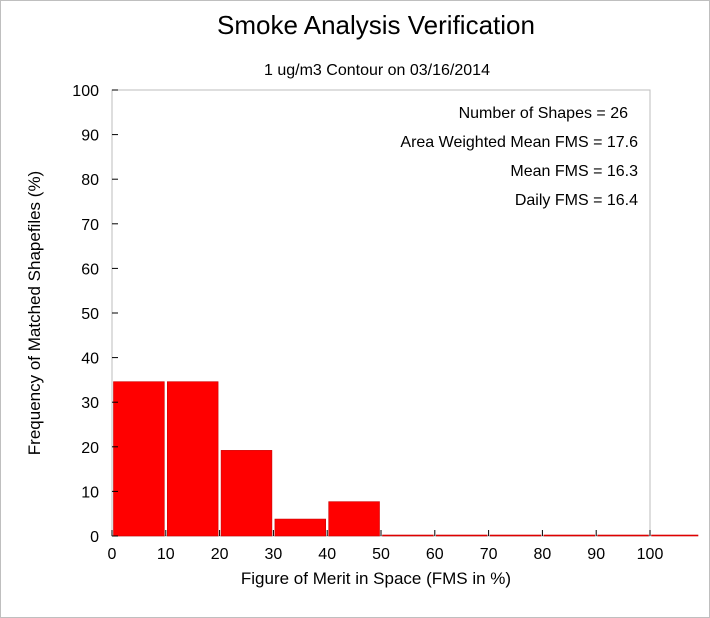 This screenshot has width=710, height=618. I want to click on y-tick-label-6: 60, so click(90, 269).